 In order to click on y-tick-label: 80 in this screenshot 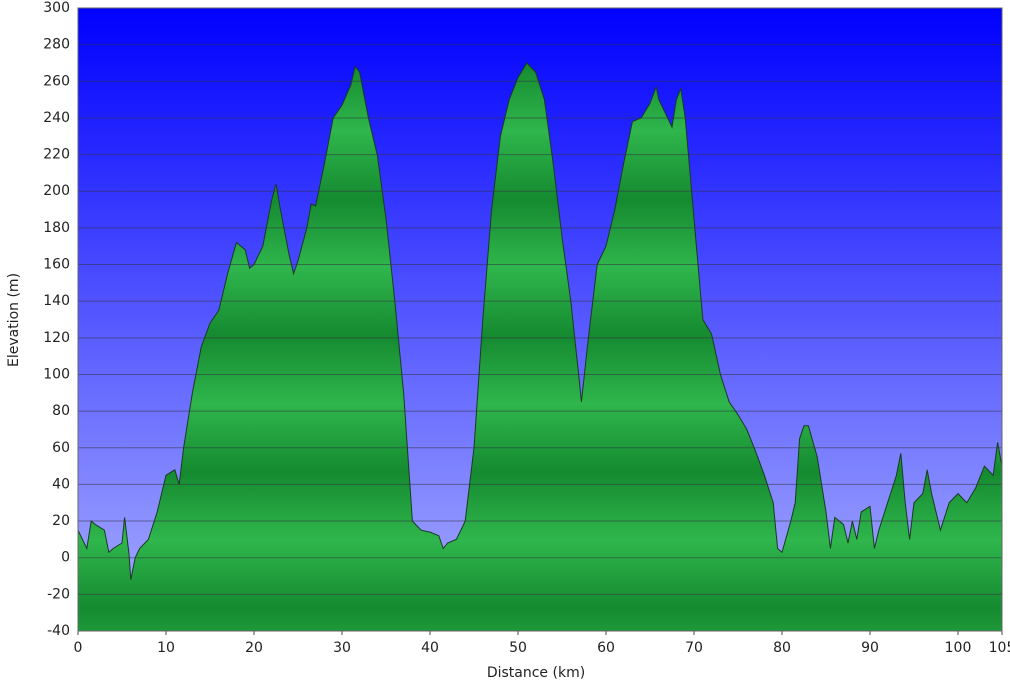, I will do `click(61, 411)`.